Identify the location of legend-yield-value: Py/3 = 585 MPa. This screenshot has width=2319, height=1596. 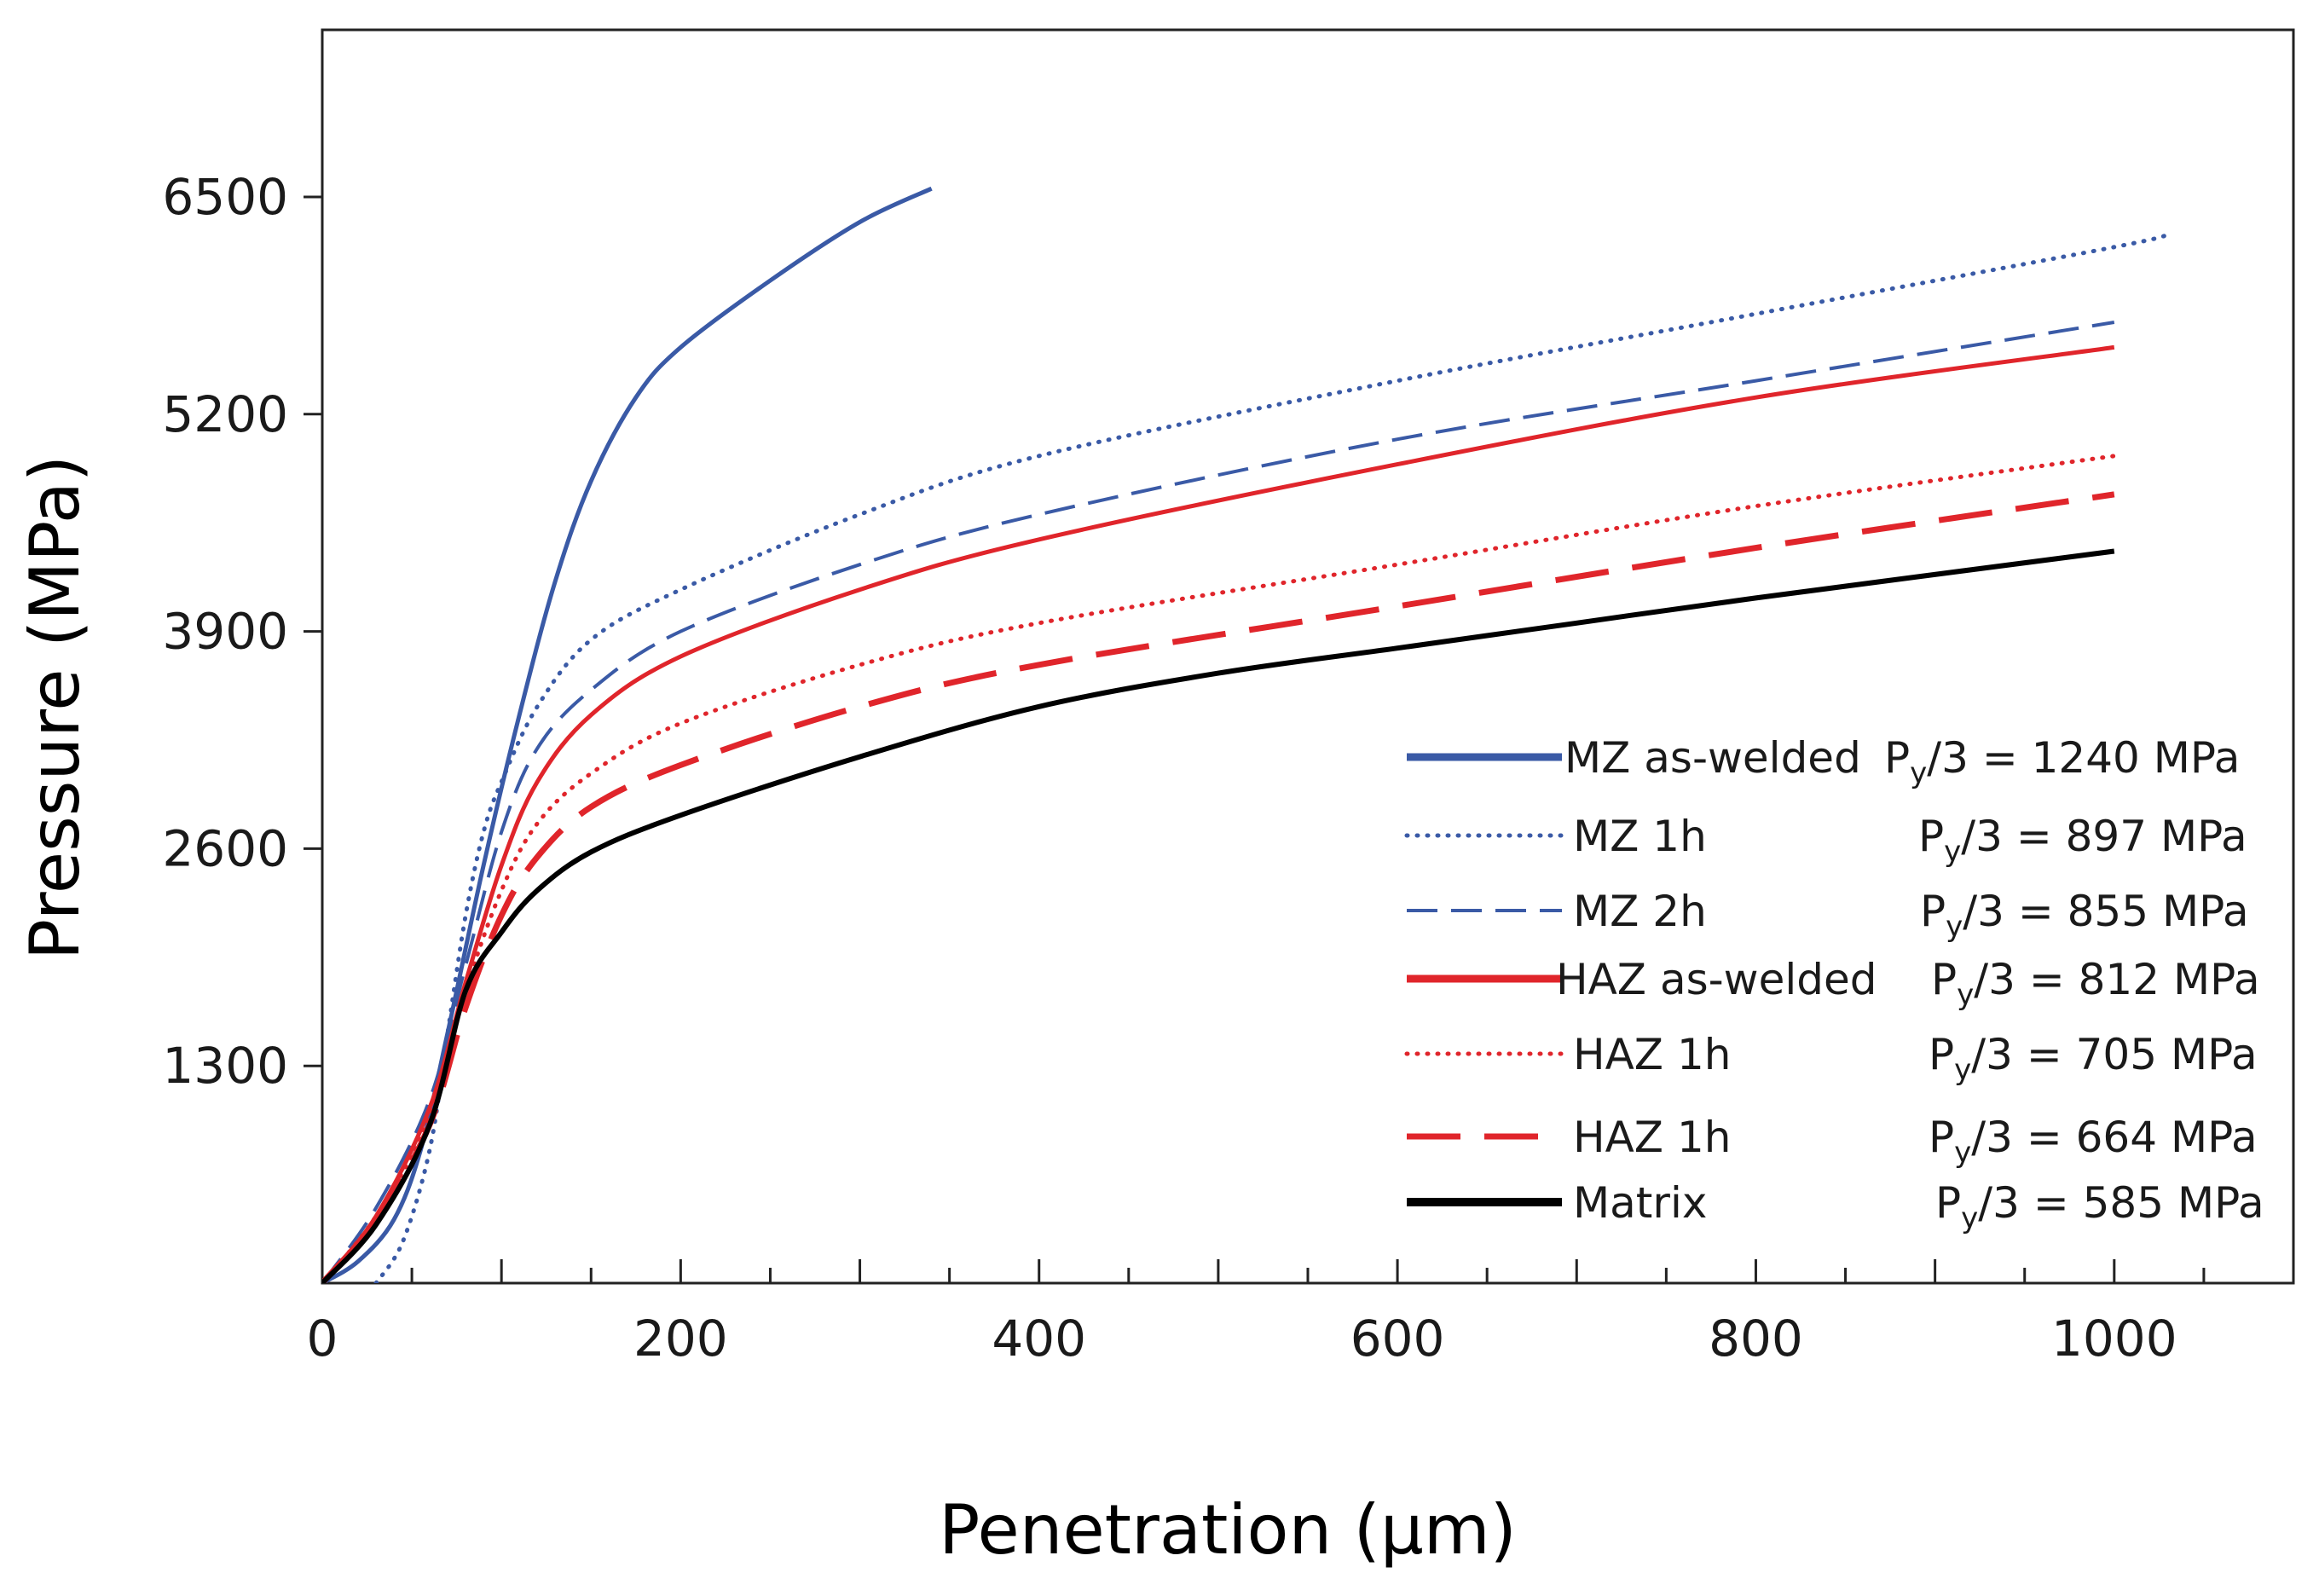
(2099, 1206).